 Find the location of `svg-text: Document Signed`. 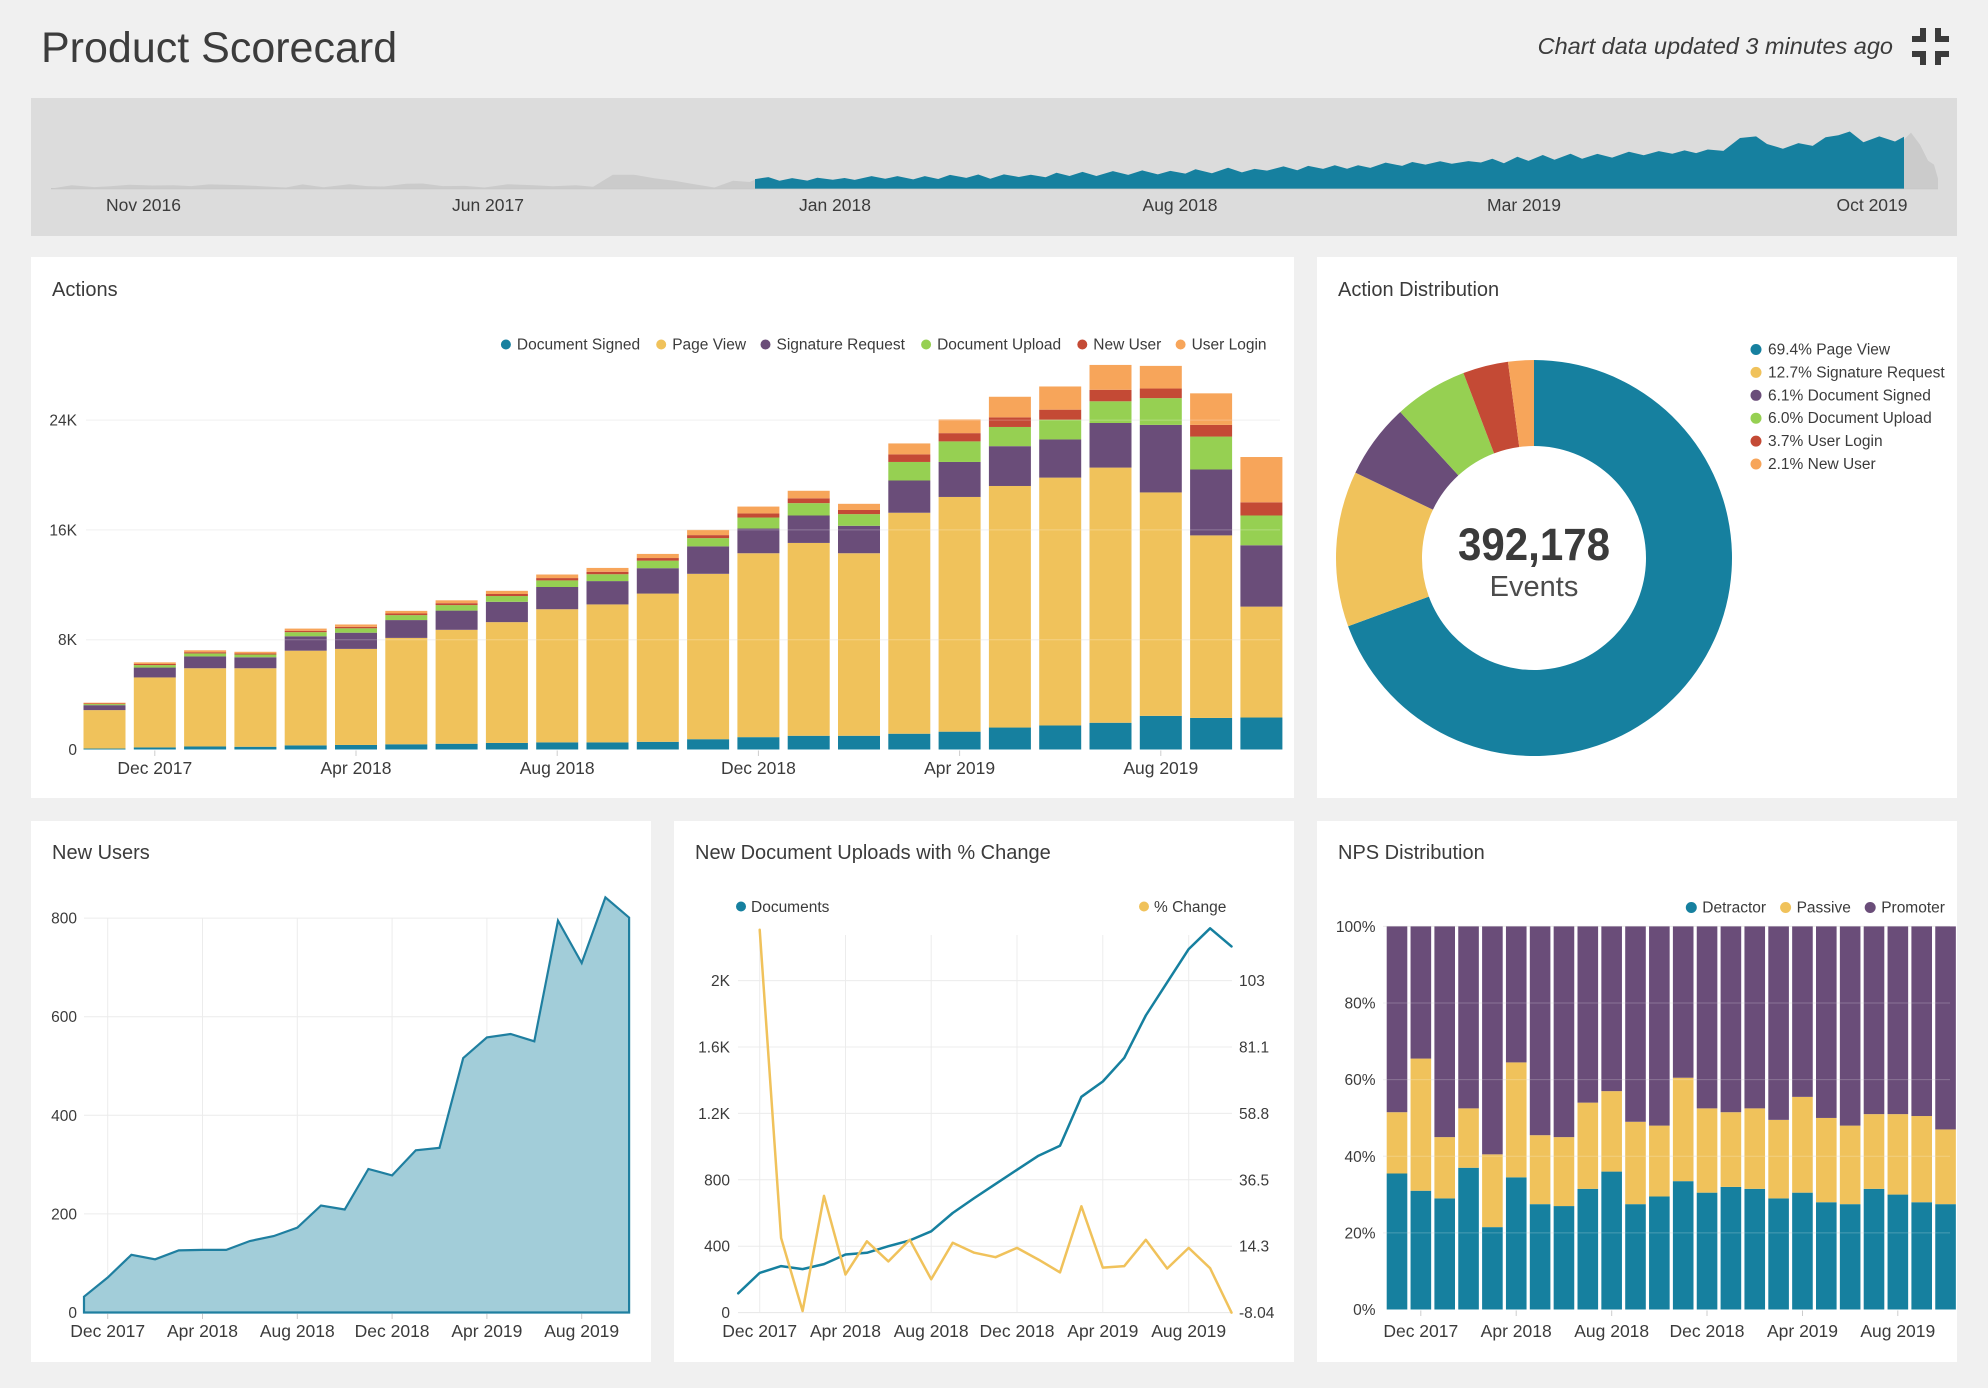

svg-text: Document Signed is located at coordinates (578, 345).